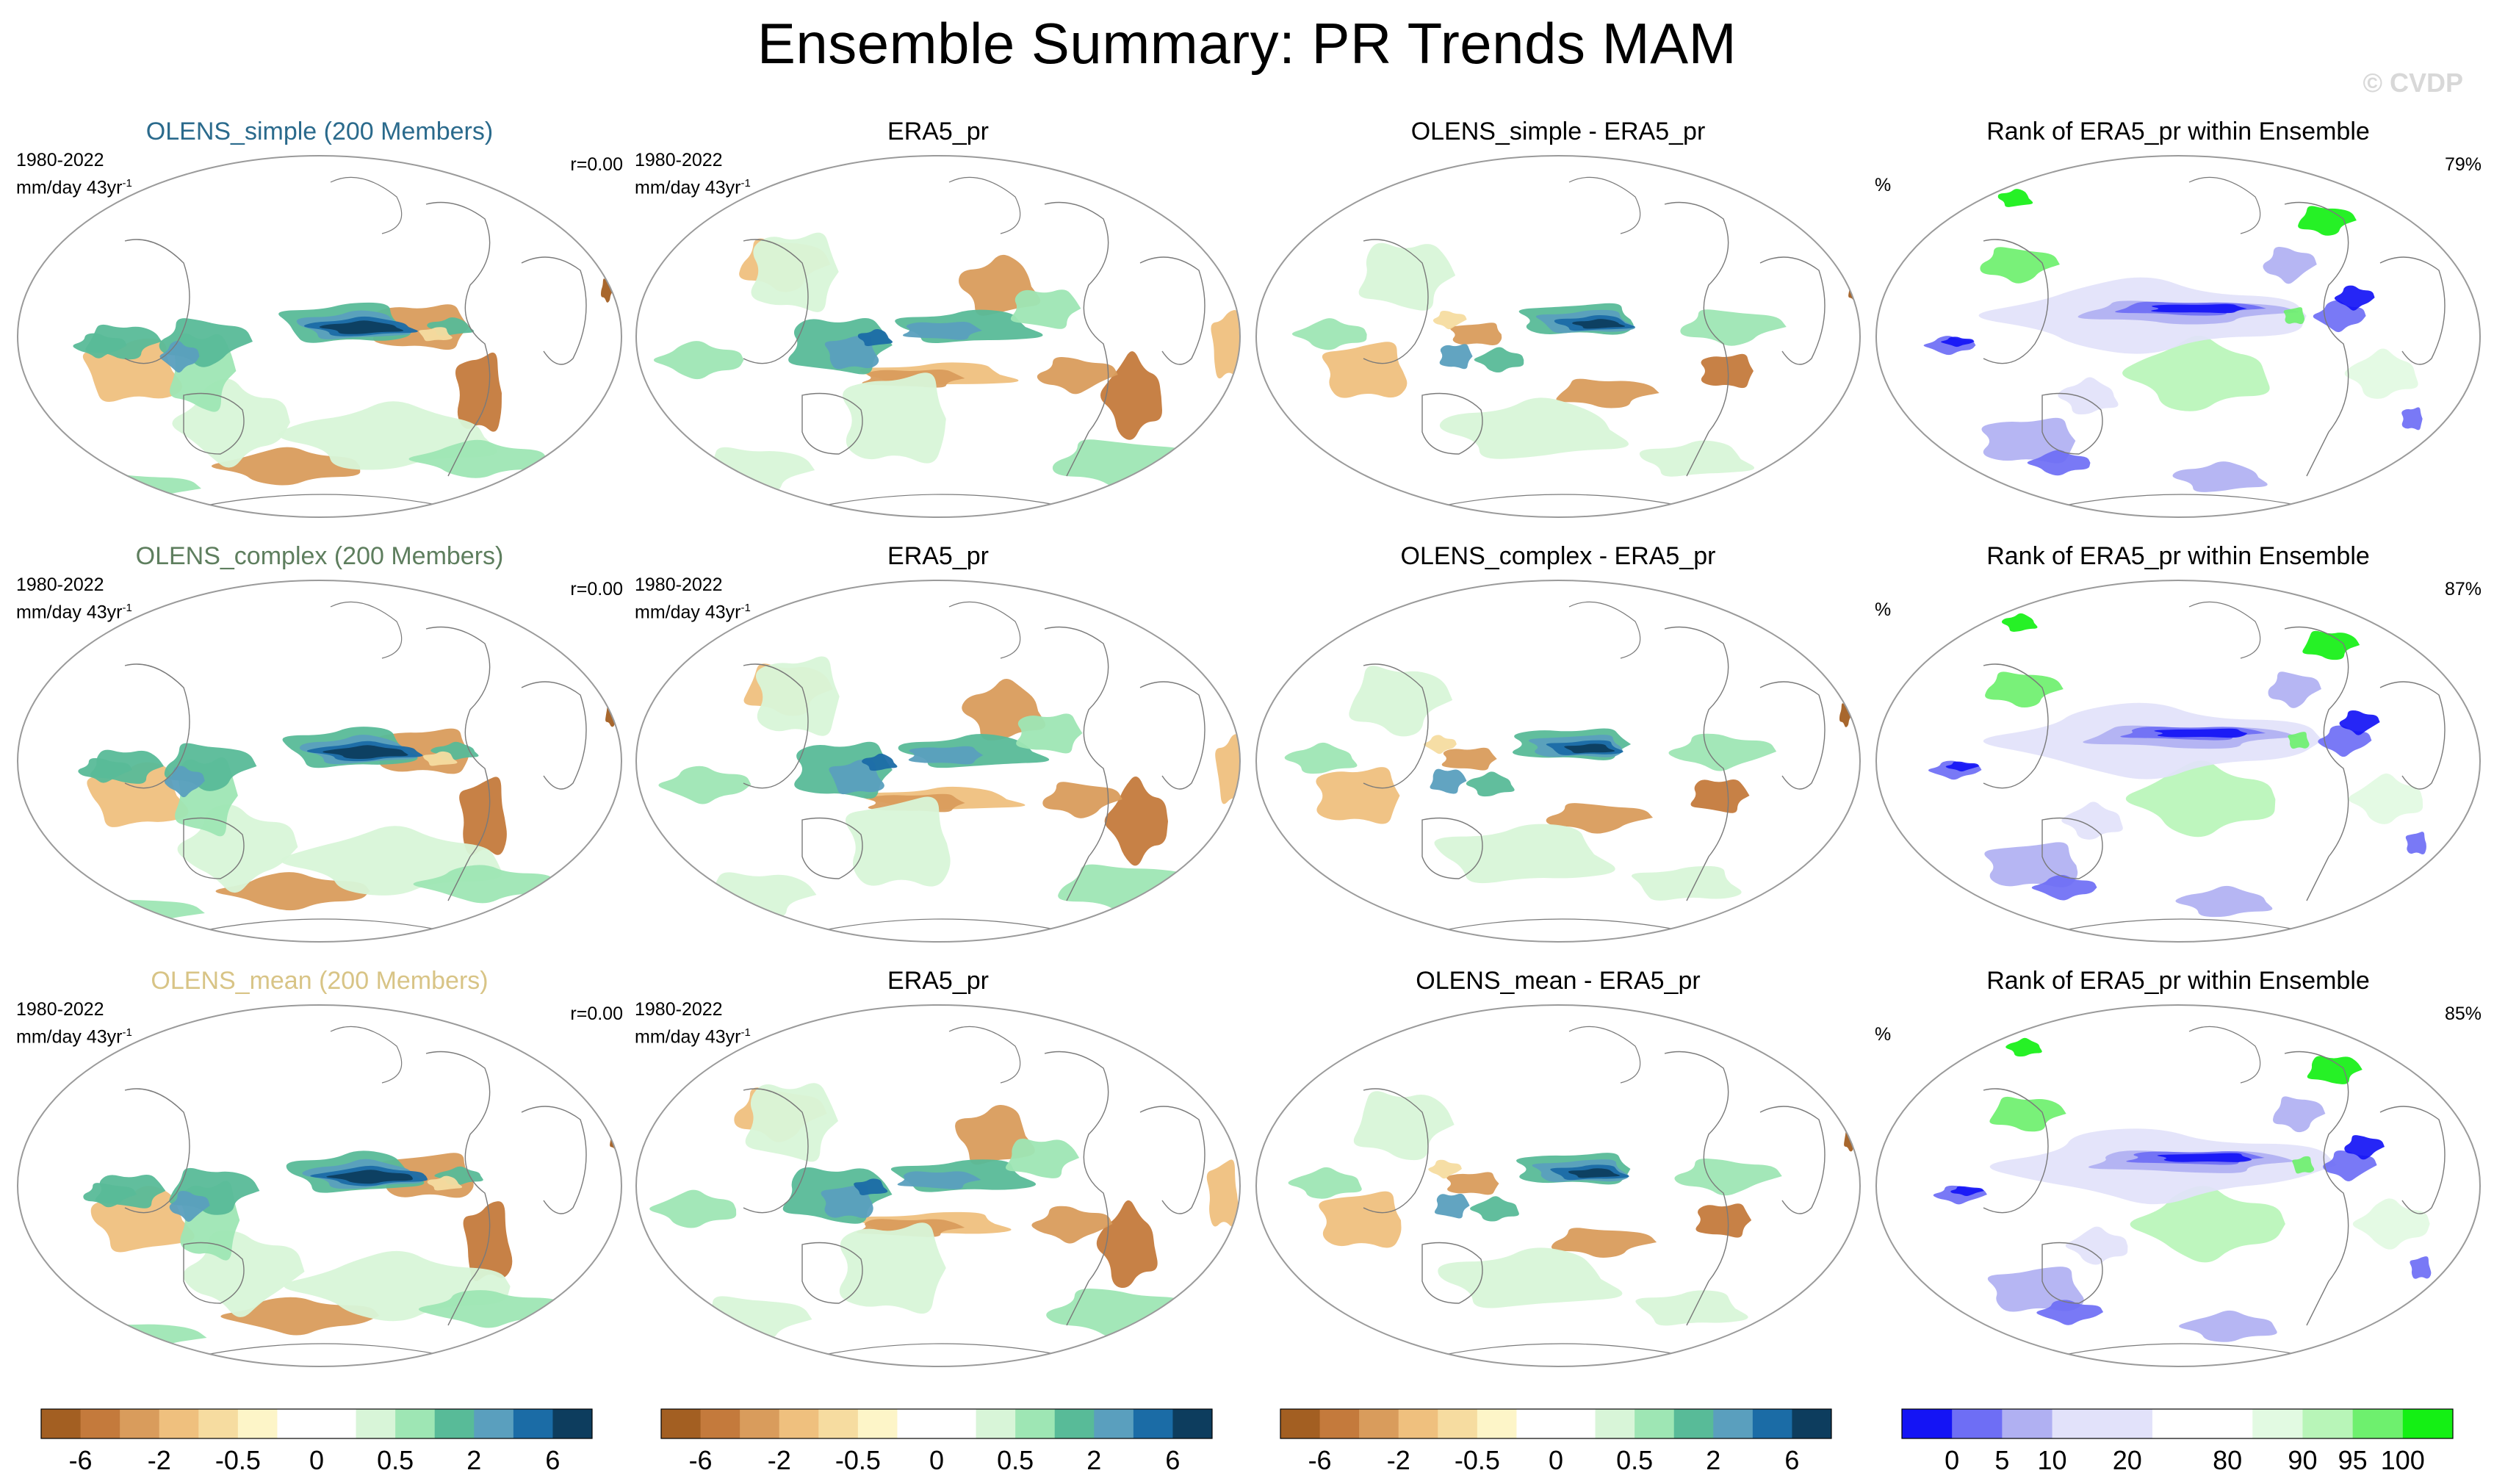 This screenshot has height=1484, width=2494. What do you see at coordinates (2463, 164) in the screenshot?
I see `rank-percent-label: 79%` at bounding box center [2463, 164].